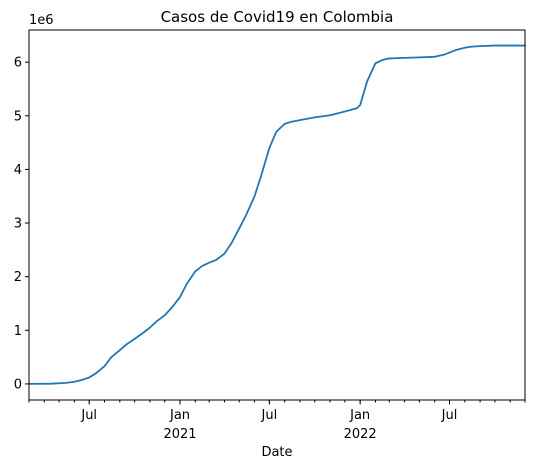  I want to click on y-tick-label: 6, so click(18, 63).